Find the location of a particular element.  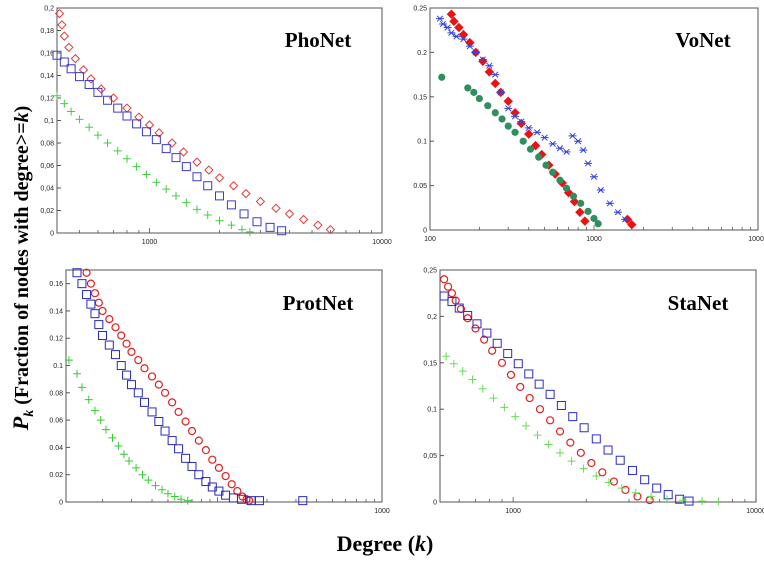

y-tick-label: 0,05 is located at coordinates (430, 456).